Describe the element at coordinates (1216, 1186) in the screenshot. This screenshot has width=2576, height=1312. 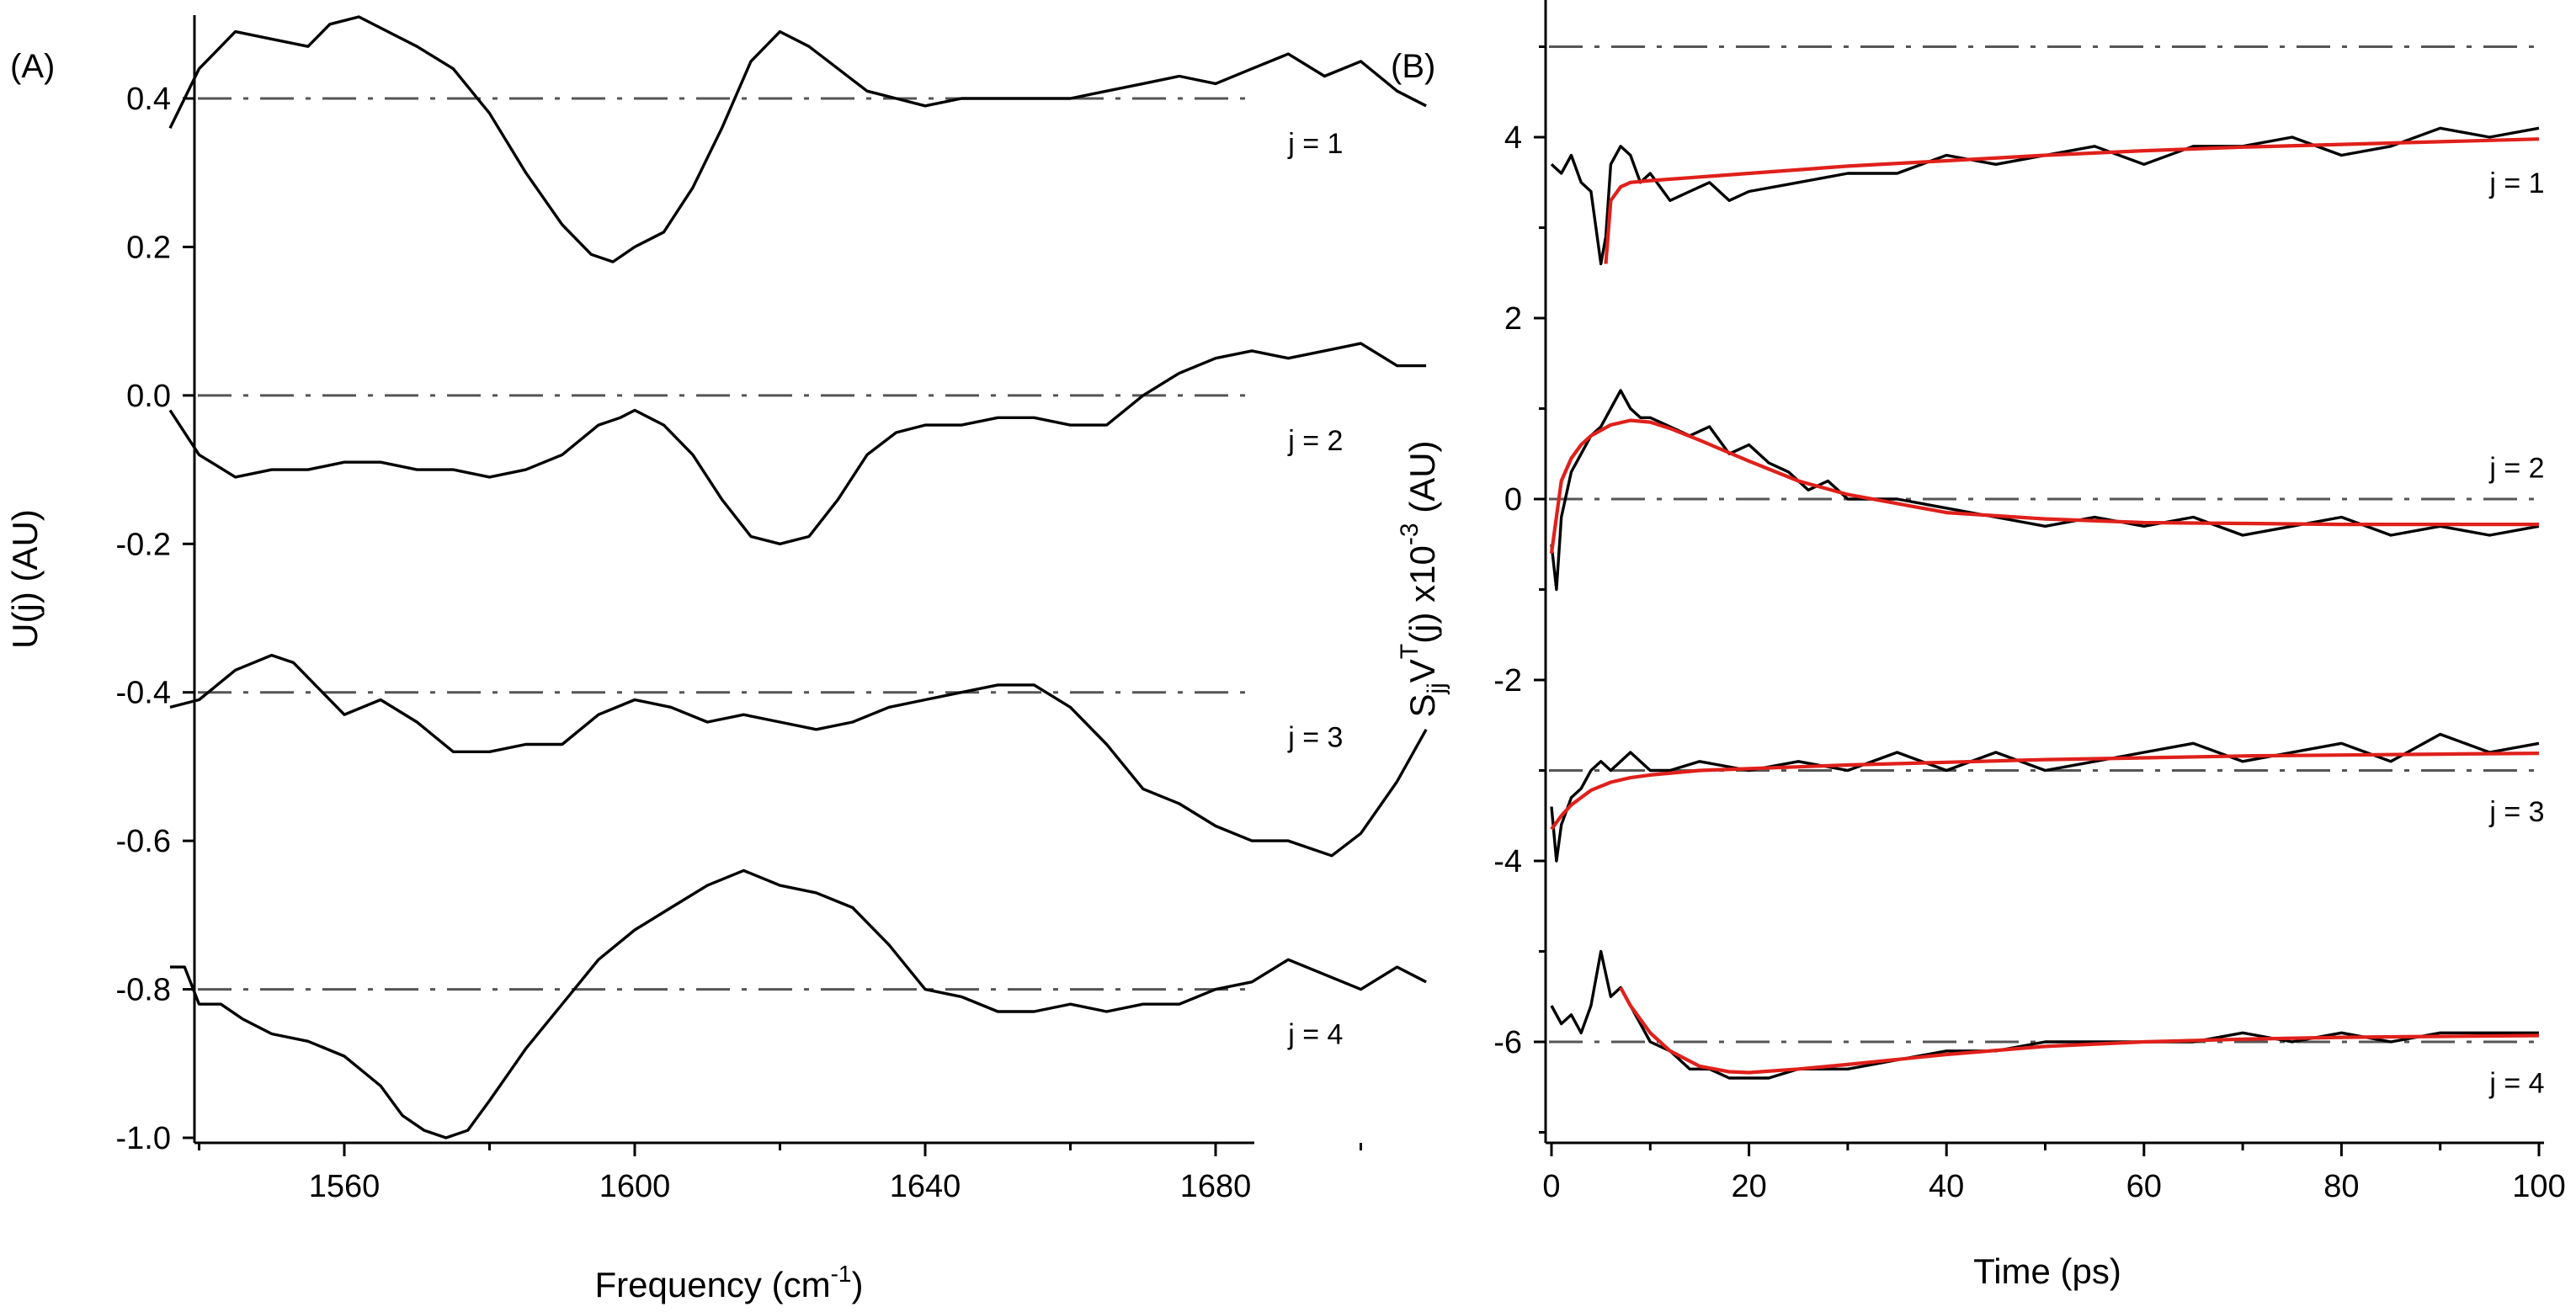
I see `x-tick-label: 1680` at that location.